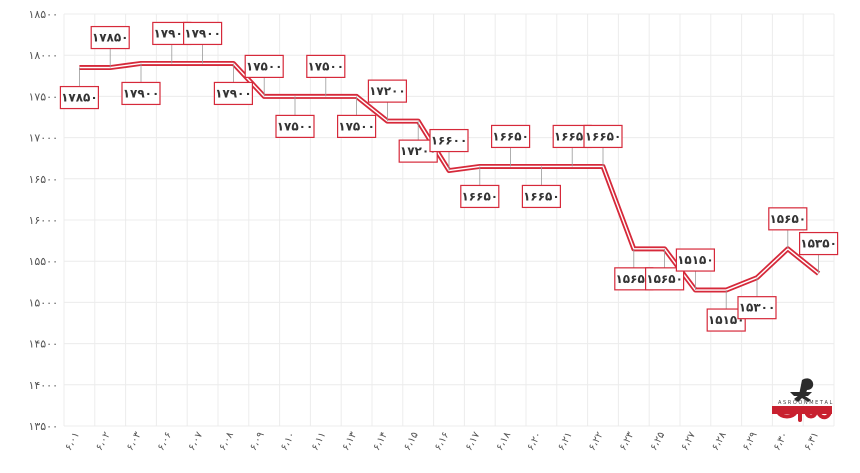 The width and height of the screenshot is (860, 473). What do you see at coordinates (43, 55) in the screenshot?
I see `y-tick-label: ۱۸۰۰۰` at bounding box center [43, 55].